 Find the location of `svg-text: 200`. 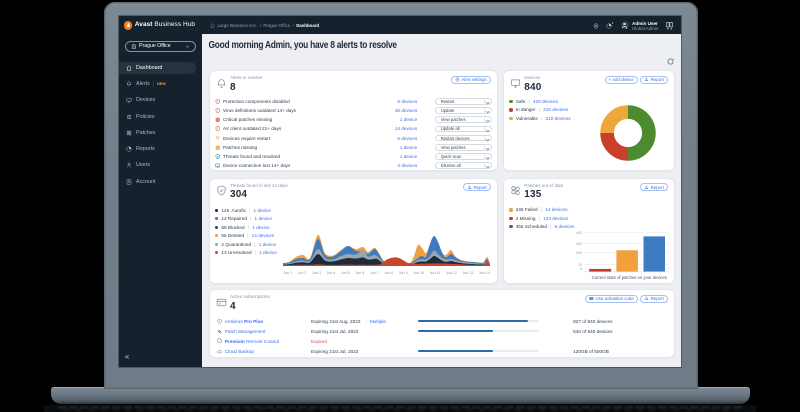

svg-text: 200 is located at coordinates (578, 251).